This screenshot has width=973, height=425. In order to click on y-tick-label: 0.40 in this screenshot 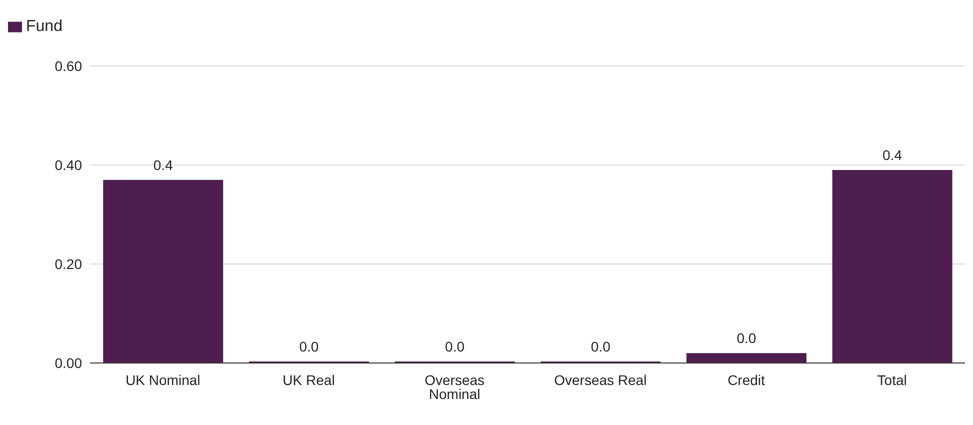, I will do `click(68, 164)`.